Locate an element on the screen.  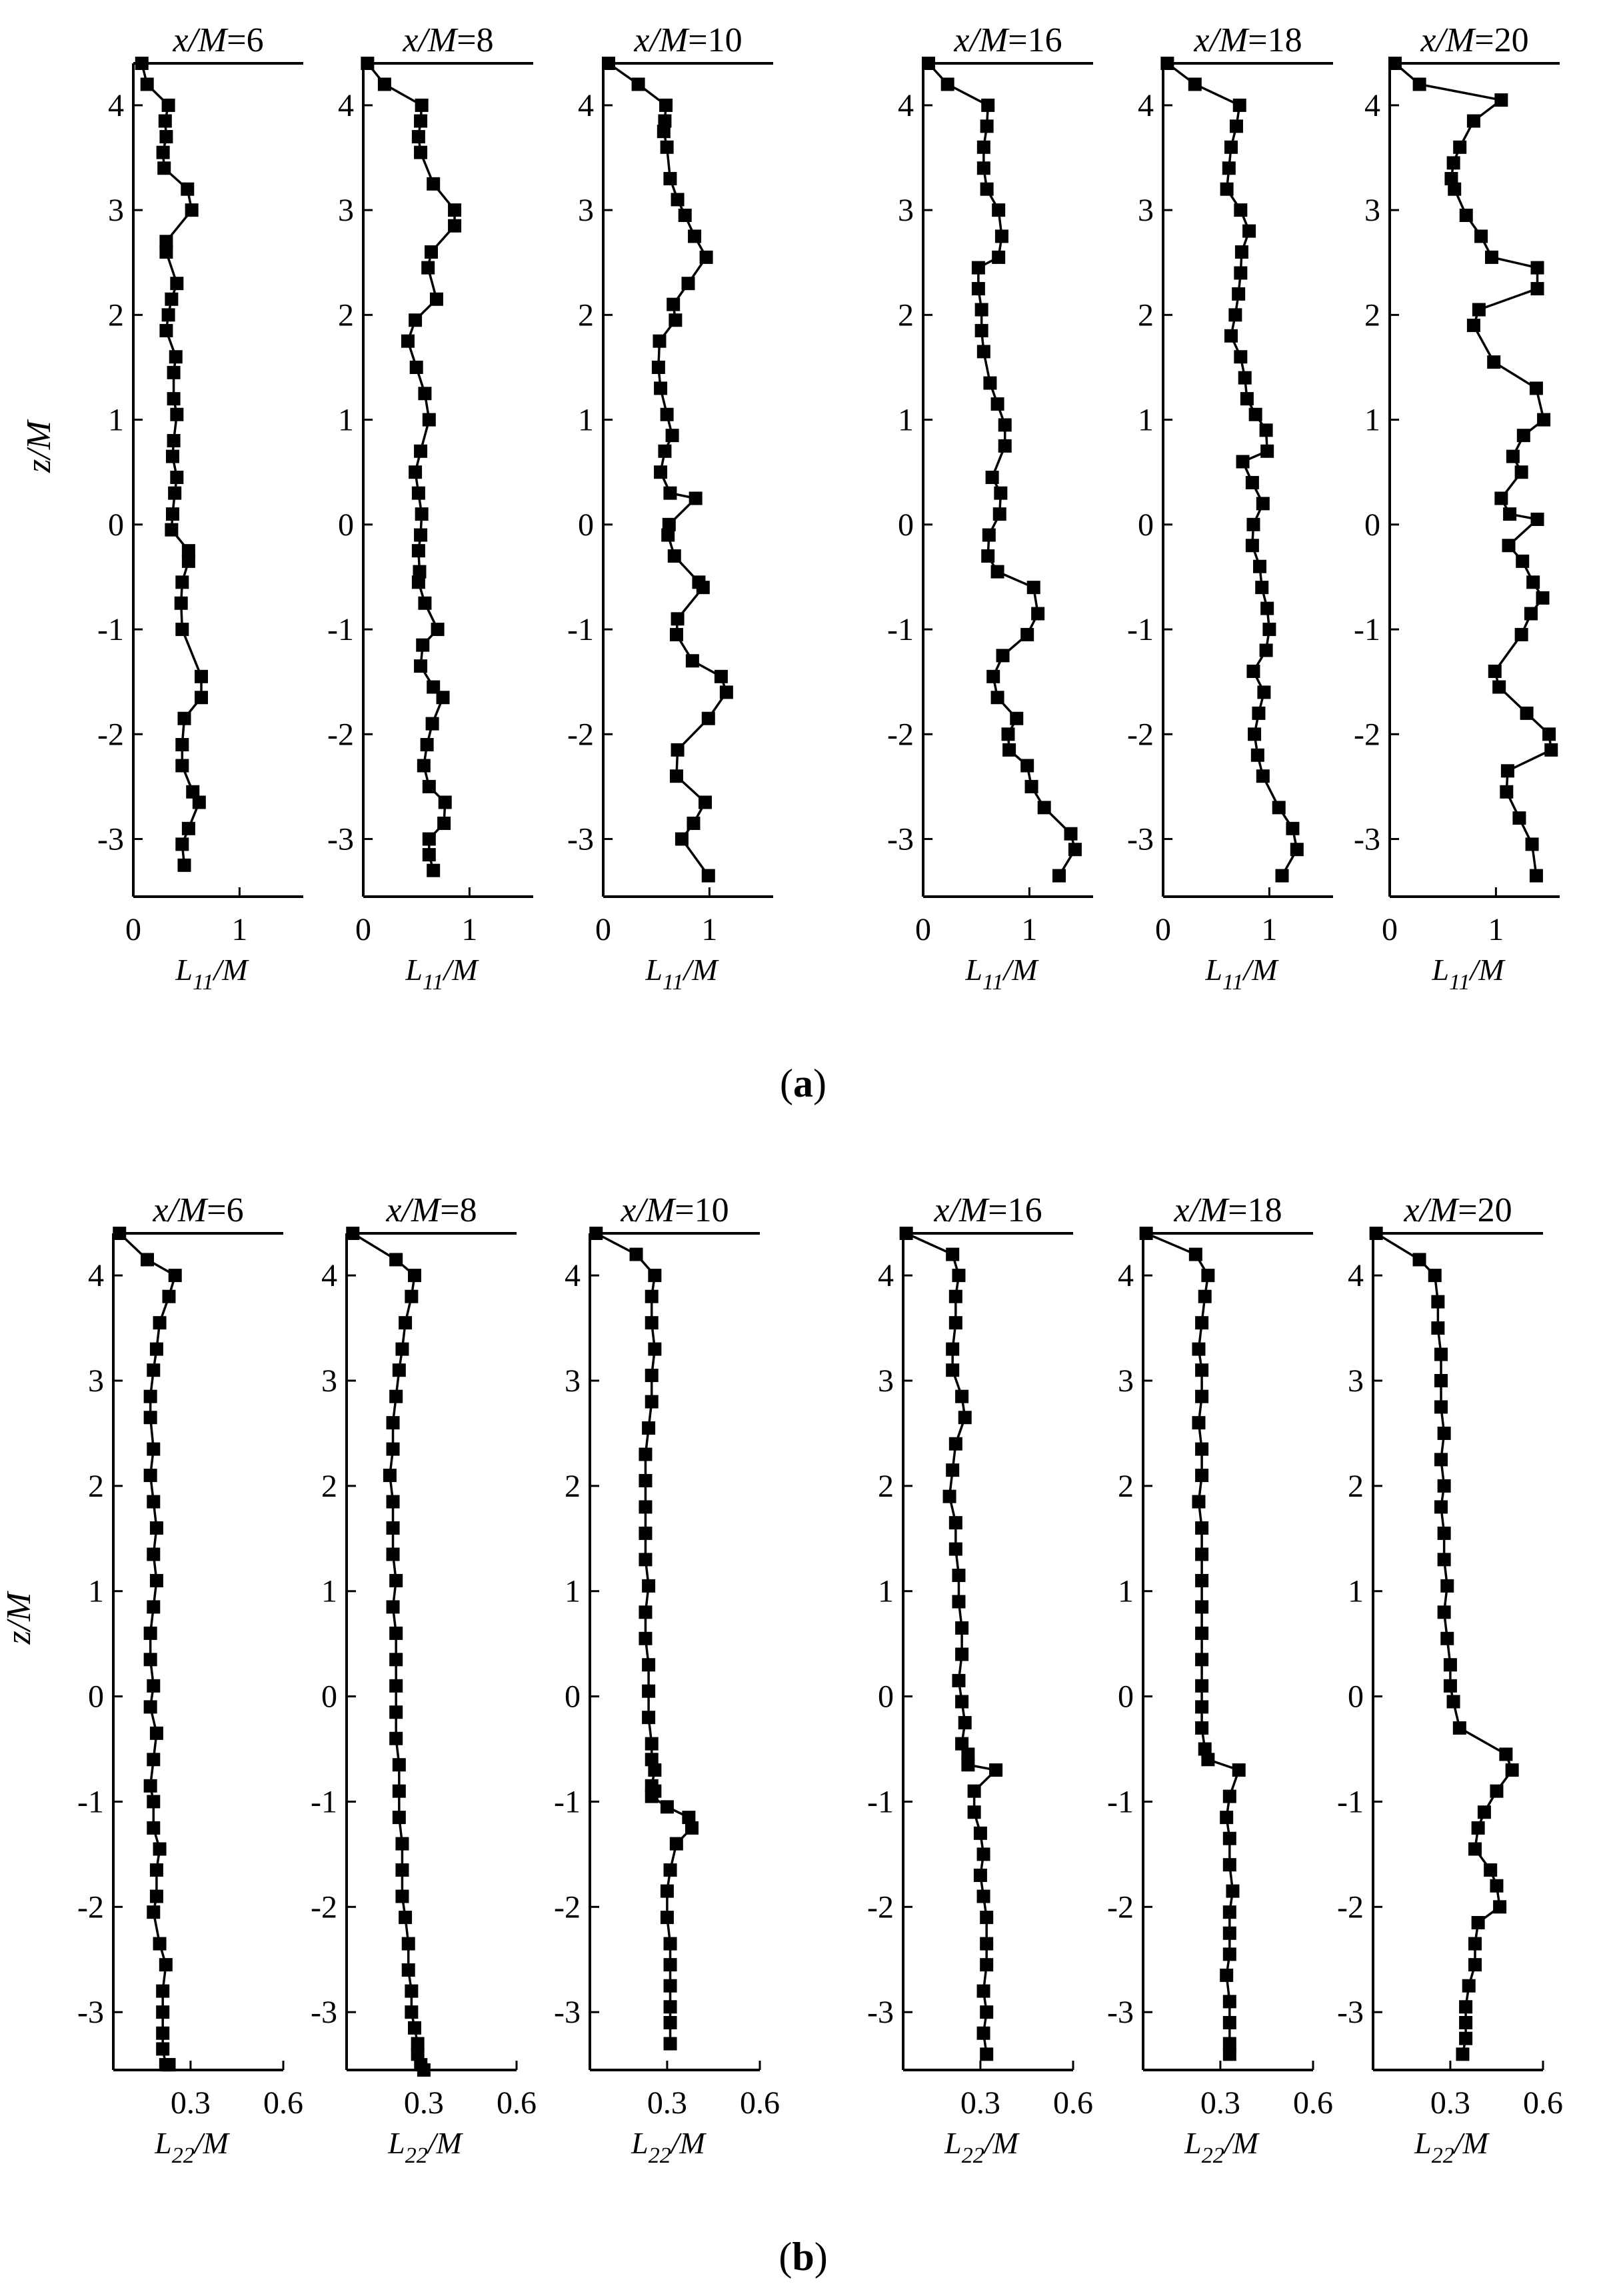
x-axis-label: L22/M is located at coordinates (669, 2147).